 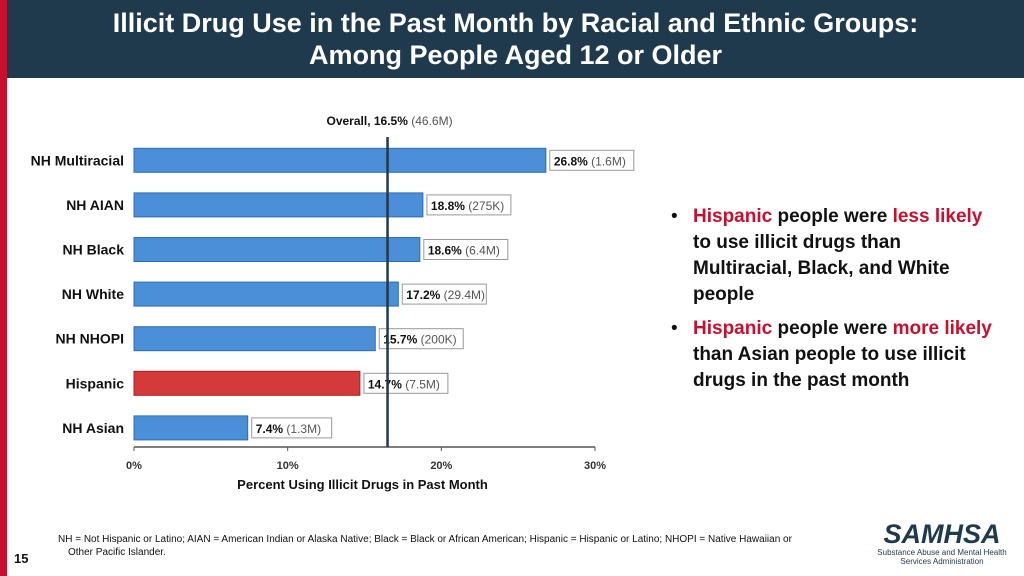 What do you see at coordinates (93, 294) in the screenshot?
I see `category-label: NH White` at bounding box center [93, 294].